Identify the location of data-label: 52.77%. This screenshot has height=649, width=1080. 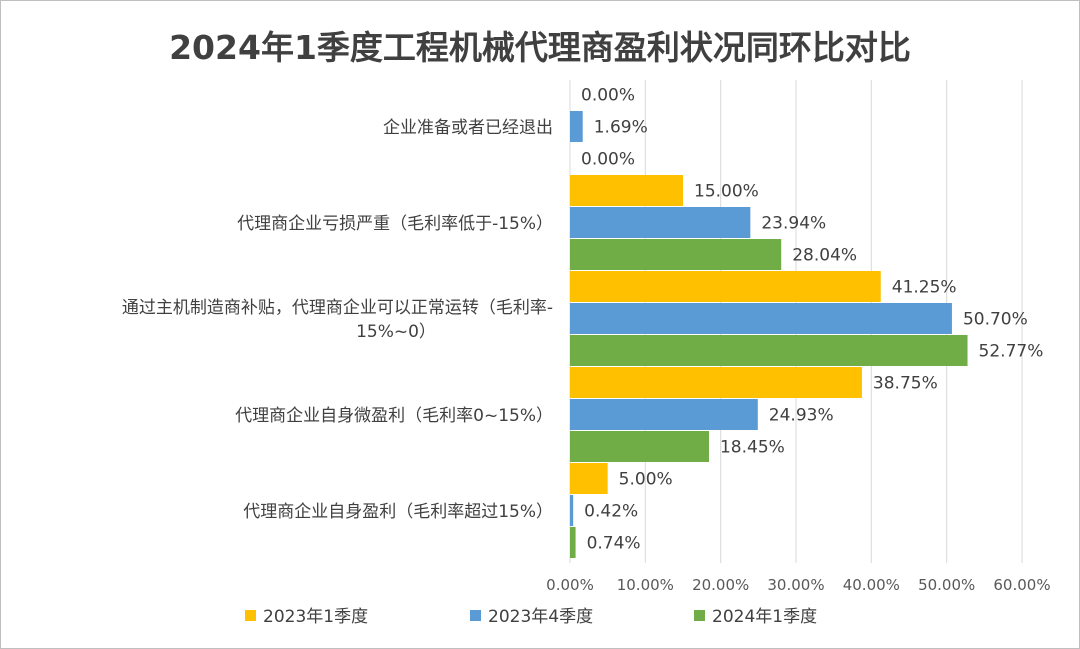
(1011, 352).